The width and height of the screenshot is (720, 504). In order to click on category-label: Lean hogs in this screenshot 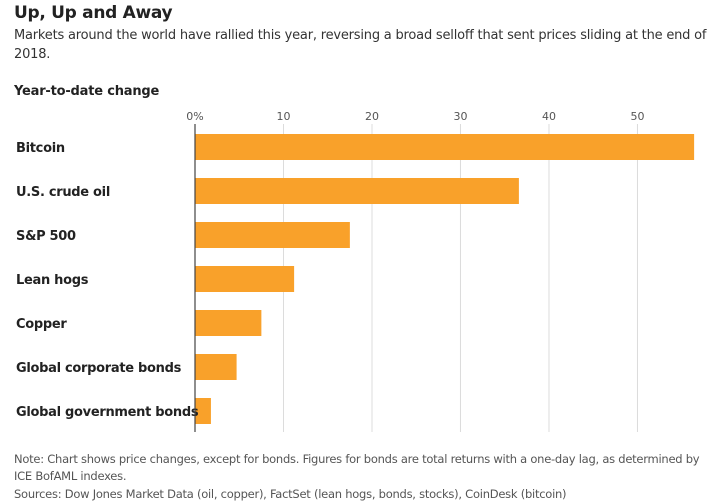, I will do `click(52, 280)`.